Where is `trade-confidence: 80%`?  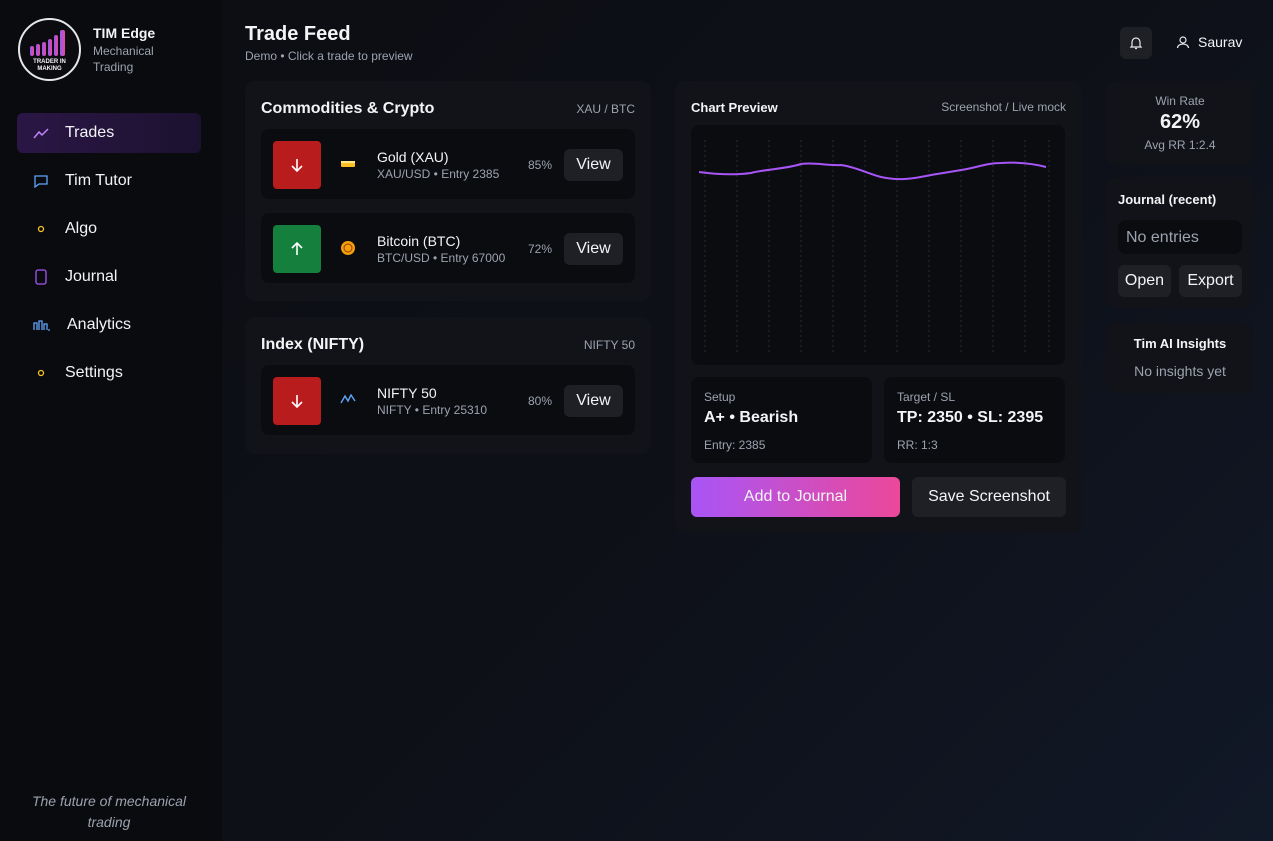
trade-confidence: 80% is located at coordinates (539, 401).